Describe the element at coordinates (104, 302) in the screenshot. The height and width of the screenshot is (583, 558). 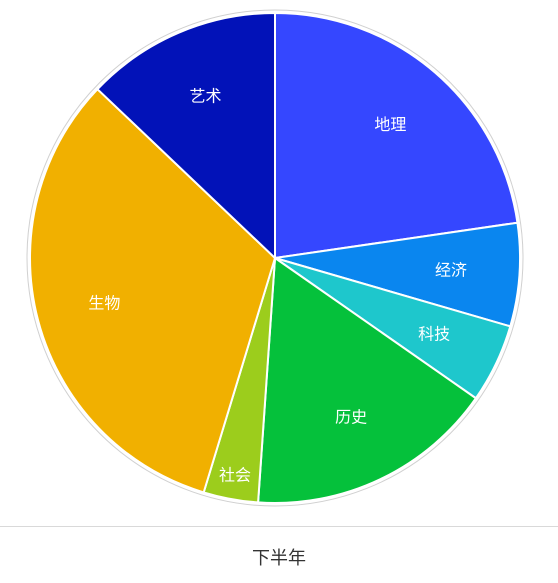
I see `pie-slice-label-6: 生物` at that location.